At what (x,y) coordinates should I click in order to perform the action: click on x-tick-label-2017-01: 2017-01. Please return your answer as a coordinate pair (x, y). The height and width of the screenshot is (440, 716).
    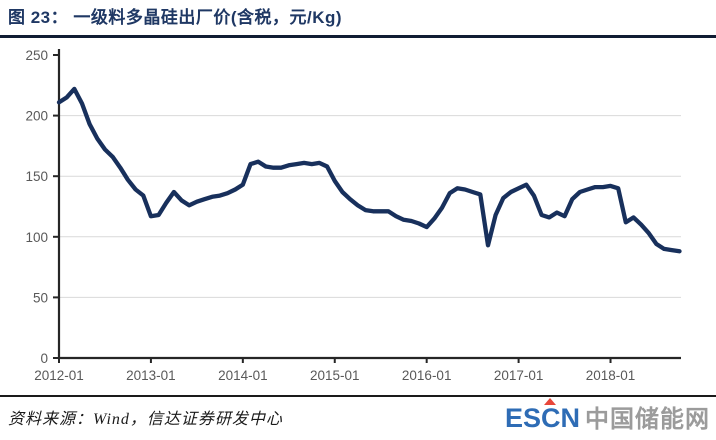
    Looking at the image, I should click on (519, 375).